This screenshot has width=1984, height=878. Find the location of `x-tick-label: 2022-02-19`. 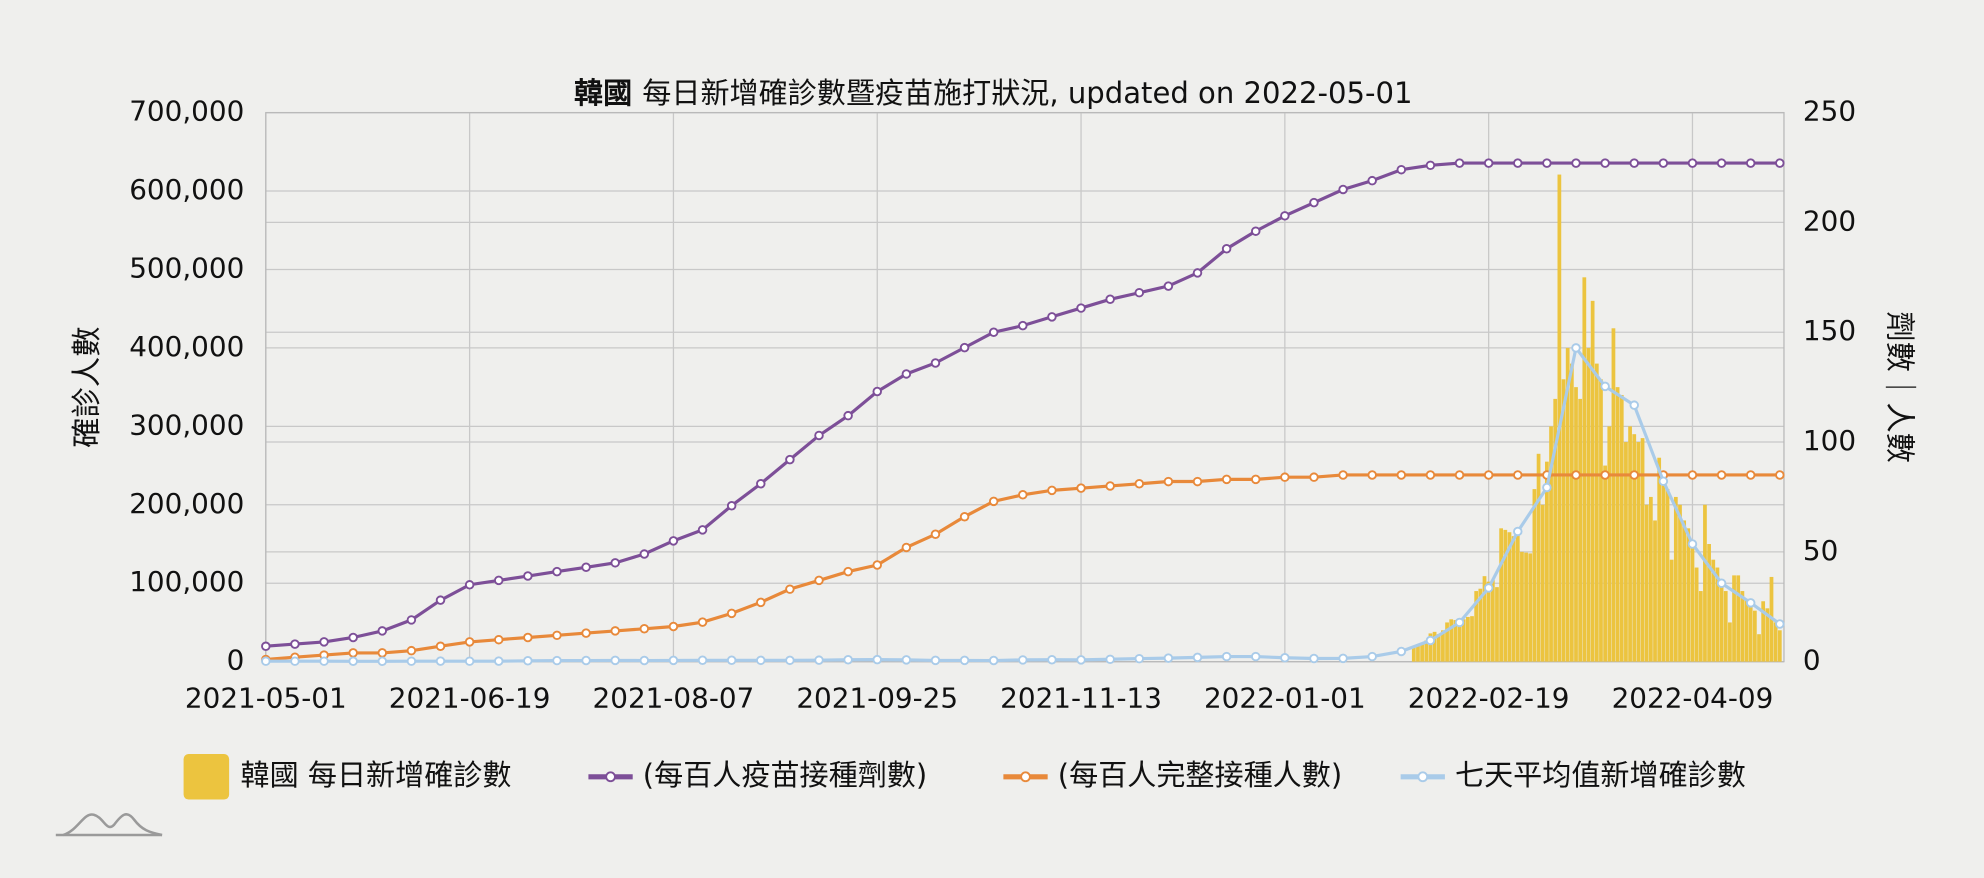

x-tick-label: 2022-02-19 is located at coordinates (1489, 698).